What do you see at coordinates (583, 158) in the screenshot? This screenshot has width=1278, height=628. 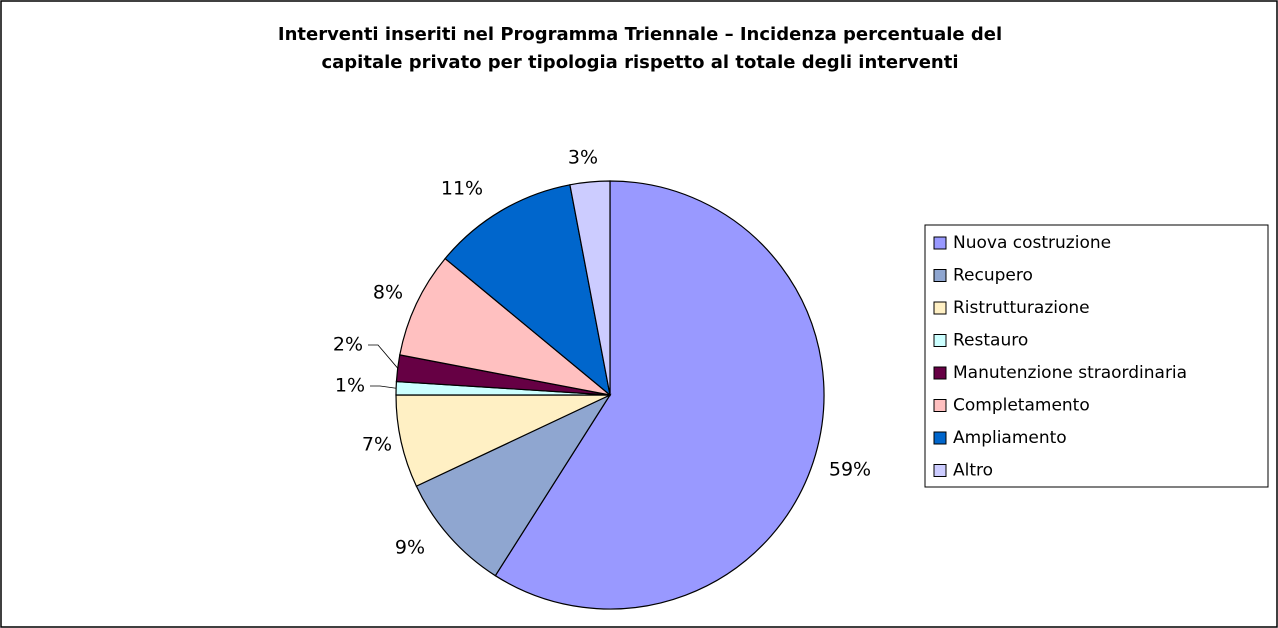 I see `data-label: 3%` at bounding box center [583, 158].